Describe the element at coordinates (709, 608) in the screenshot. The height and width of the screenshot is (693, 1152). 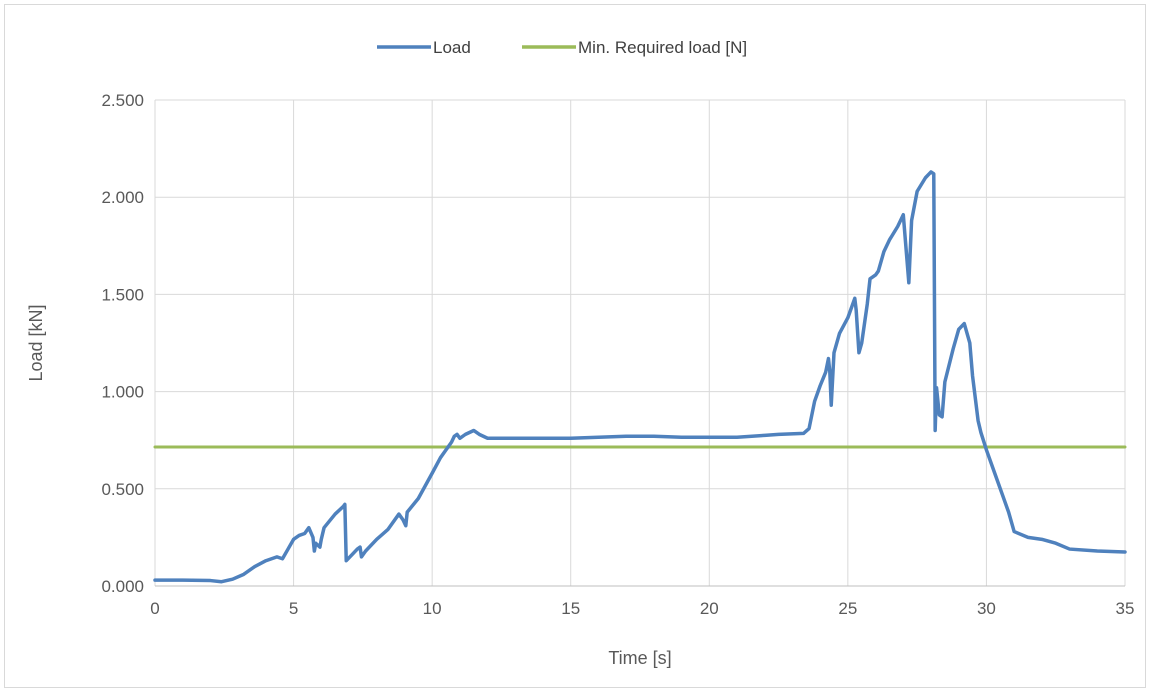
I see `x-tick-label: 20` at that location.